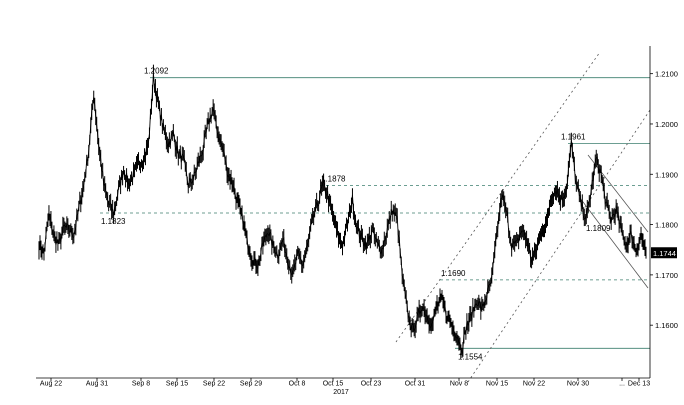  I want to click on x-tick-label: Oct 15, so click(333, 384).